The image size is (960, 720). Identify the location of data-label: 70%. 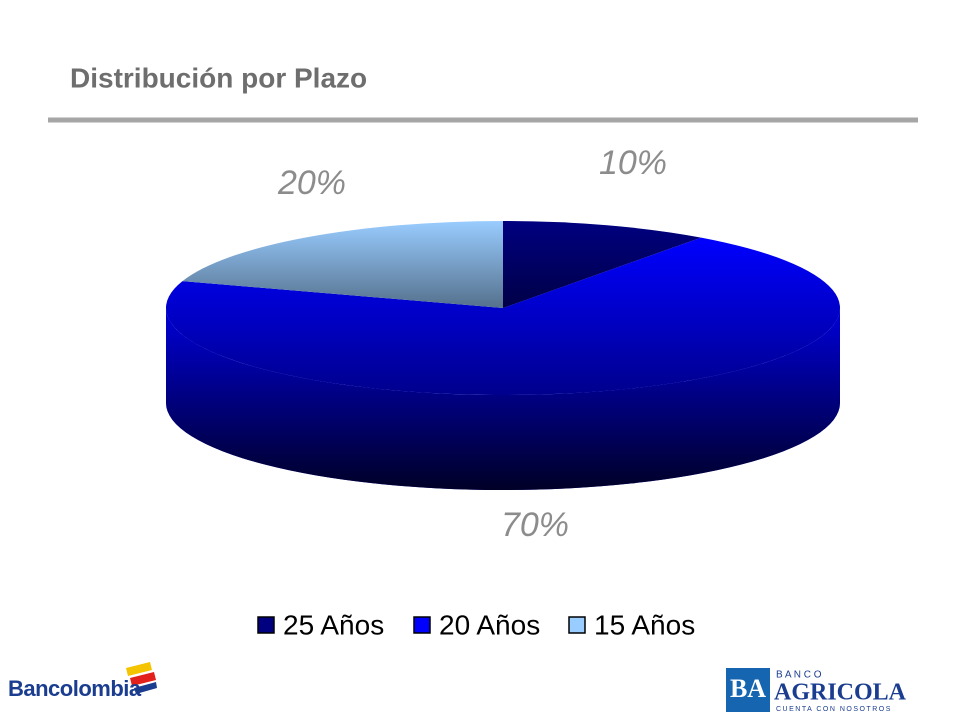
(535, 525).